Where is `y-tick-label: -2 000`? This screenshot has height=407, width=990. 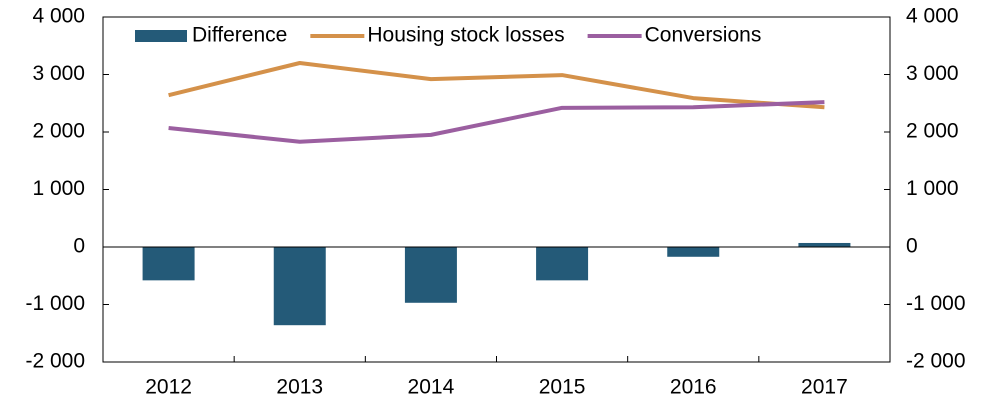
y-tick-label: -2 000 is located at coordinates (55, 361).